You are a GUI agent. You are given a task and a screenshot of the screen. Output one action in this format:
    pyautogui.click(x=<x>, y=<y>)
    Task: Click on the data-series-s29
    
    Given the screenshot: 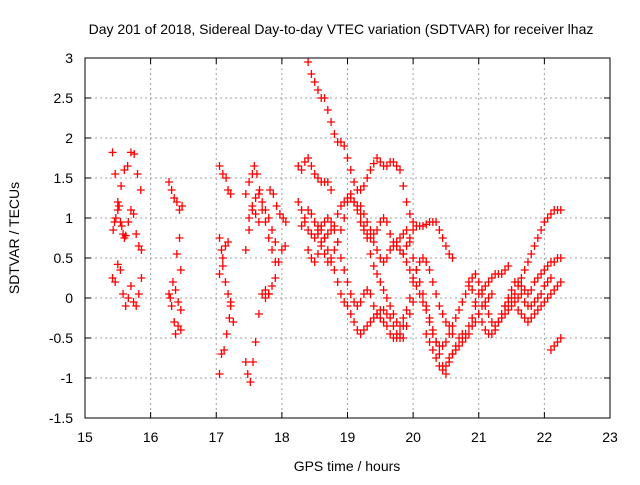 What is the action you would take?
    pyautogui.click(x=533, y=258)
    